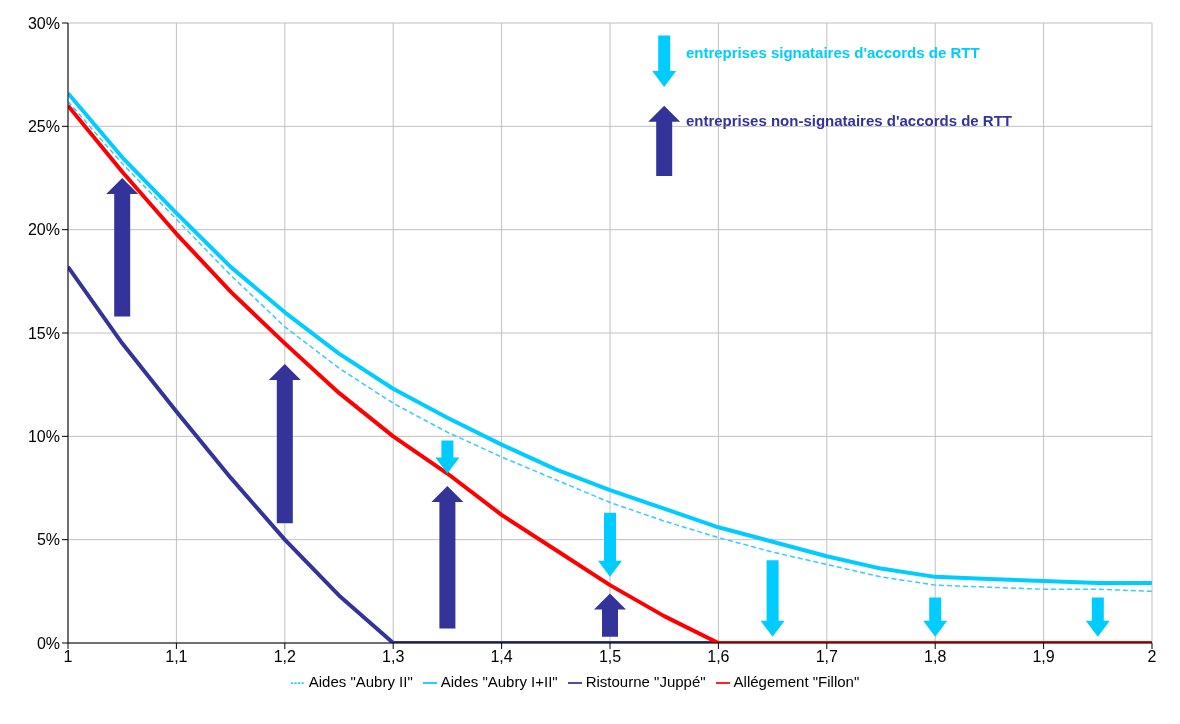 This screenshot has width=1180, height=724. I want to click on legend-label: Allégement "Fillon", so click(796, 681).